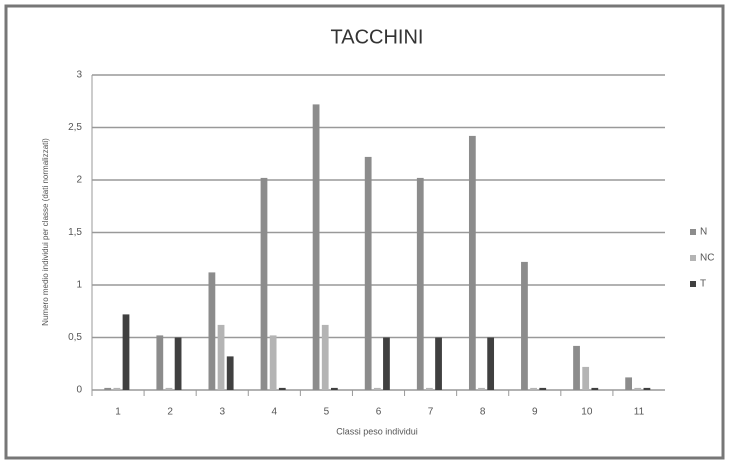  I want to click on x-tick-label: 8, so click(483, 412).